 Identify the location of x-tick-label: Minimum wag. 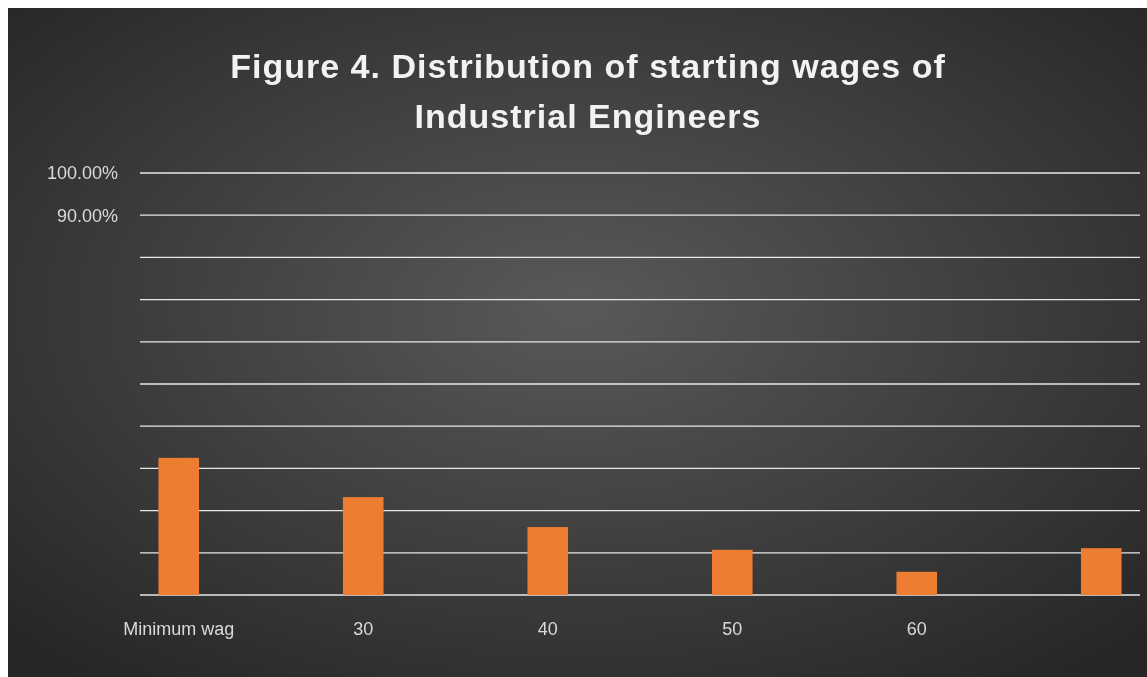
(179, 629).